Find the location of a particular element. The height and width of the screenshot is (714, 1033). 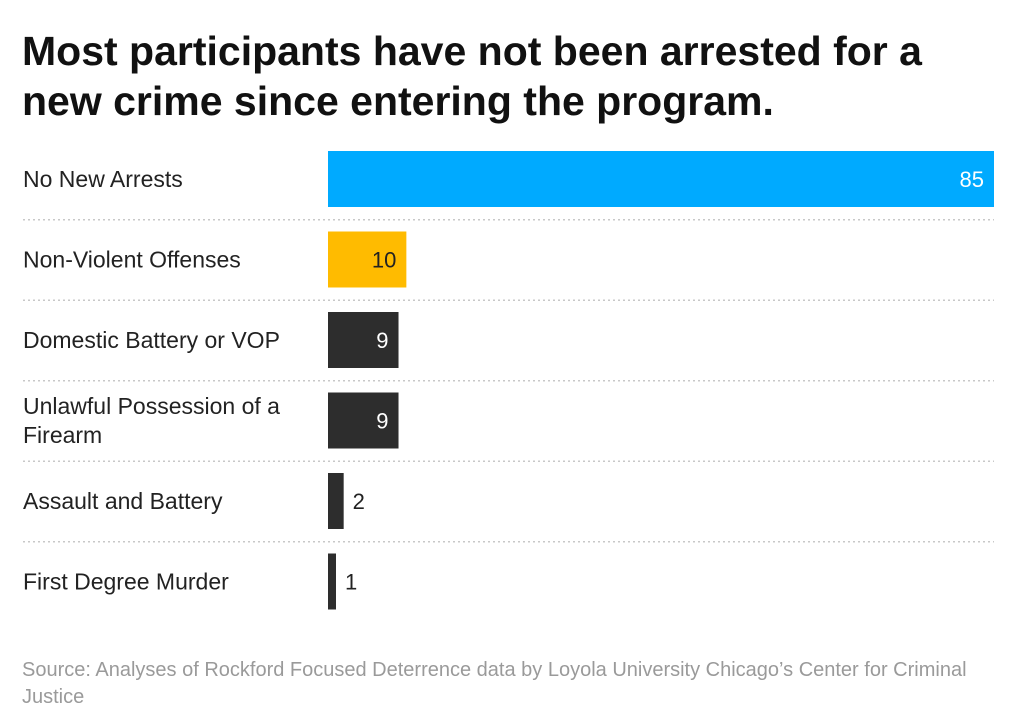

category-label-1: Non-Violent Offenses is located at coordinates (132, 260).